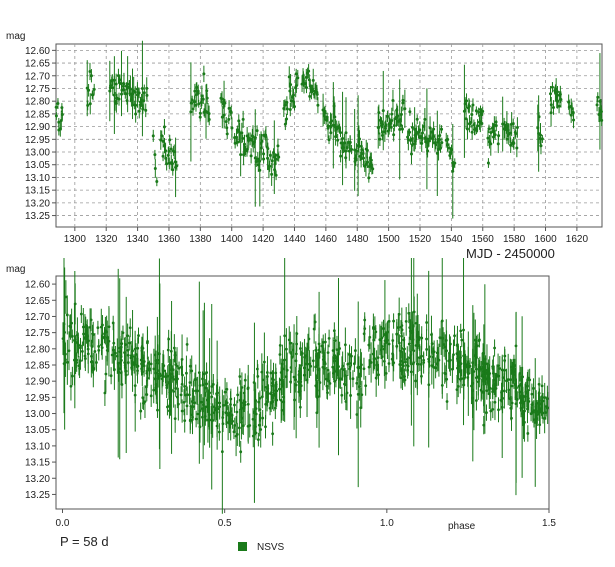  Describe the element at coordinates (225, 523) in the screenshot. I see `bottom-x-tick-label: 0.5` at that location.